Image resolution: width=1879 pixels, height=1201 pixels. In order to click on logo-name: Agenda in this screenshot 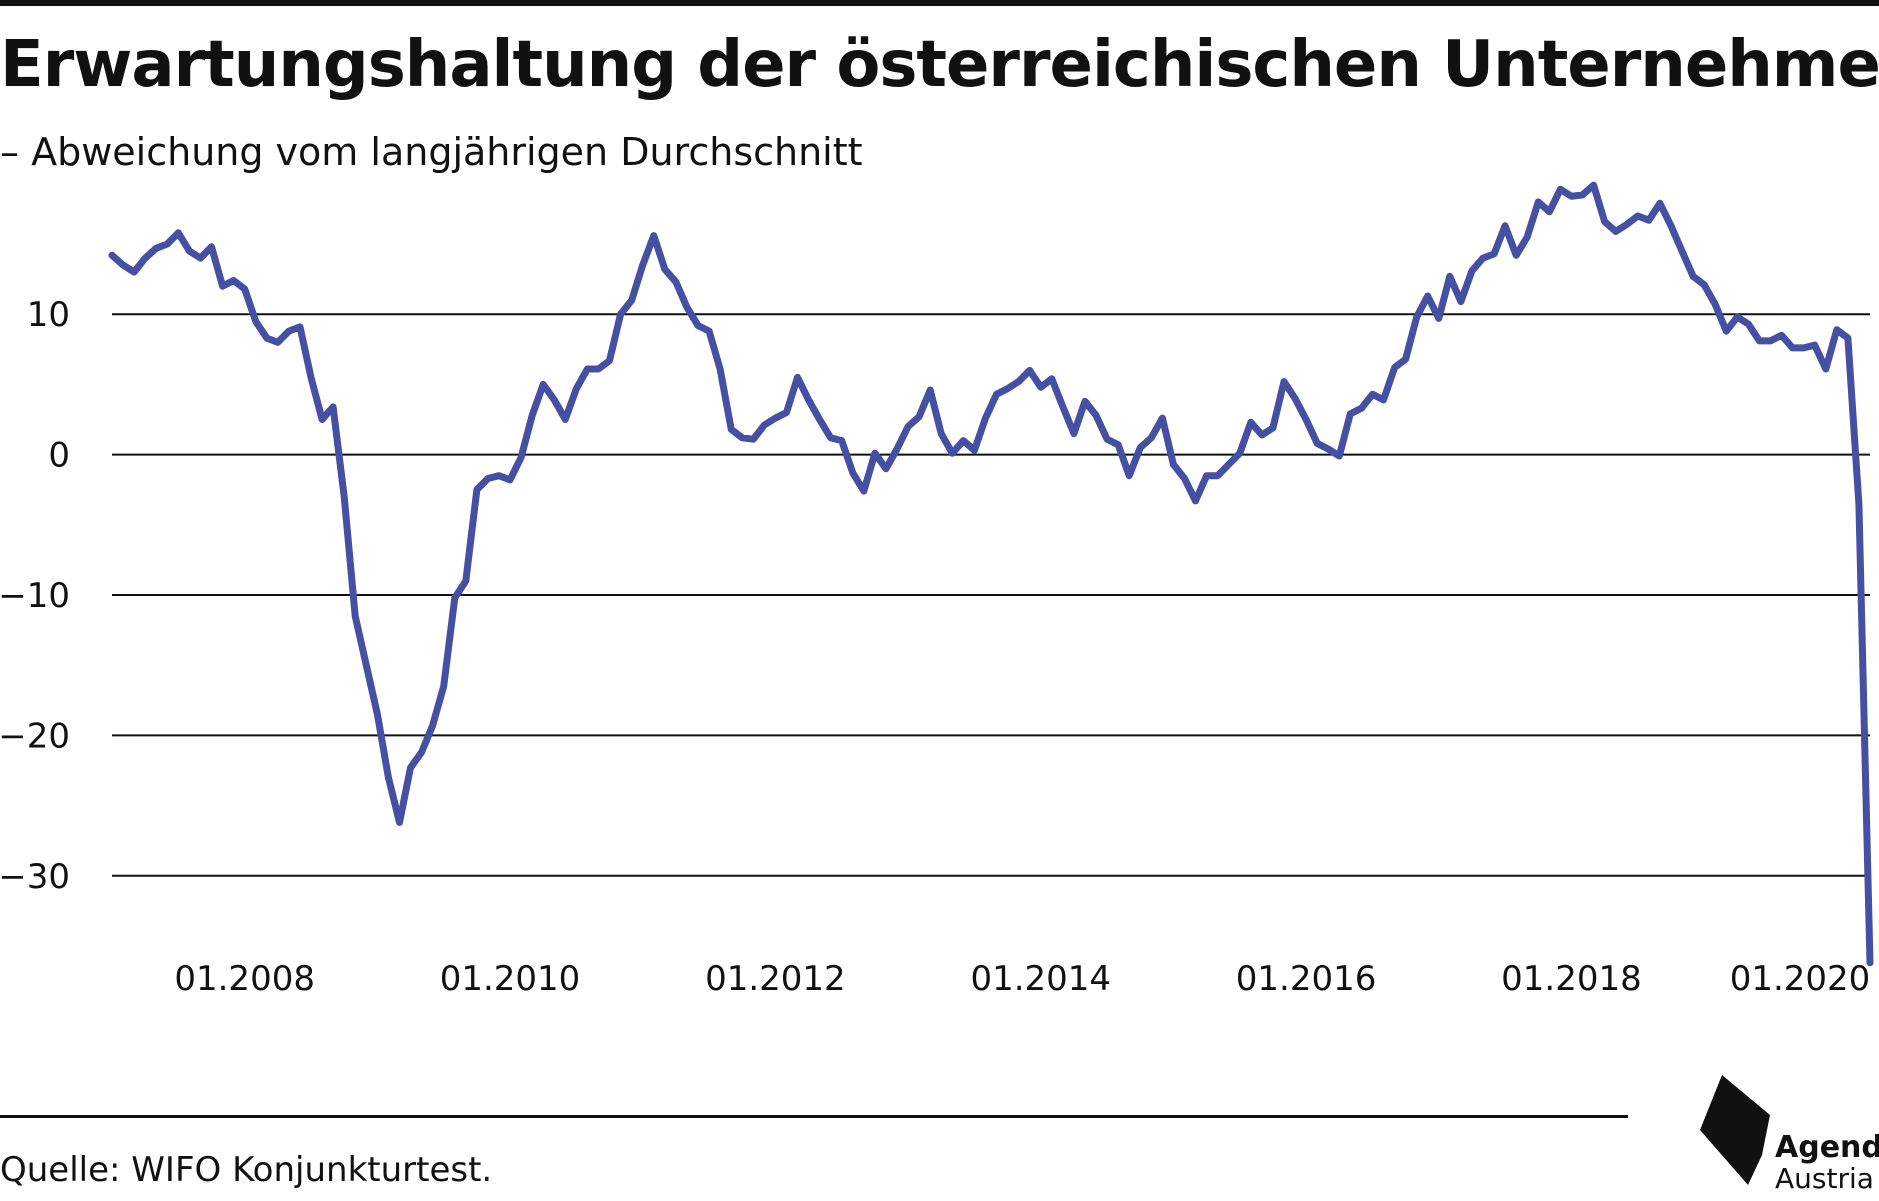, I will do `click(1827, 1147)`.